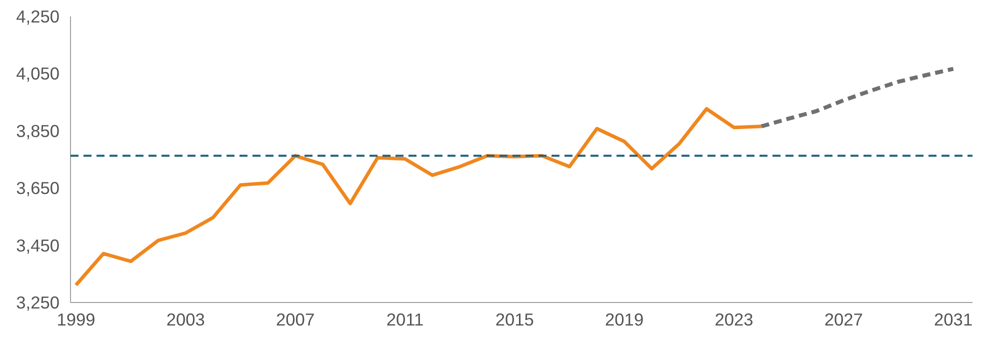 Image resolution: width=992 pixels, height=337 pixels. I want to click on x-tick-label: 2031, so click(953, 320).